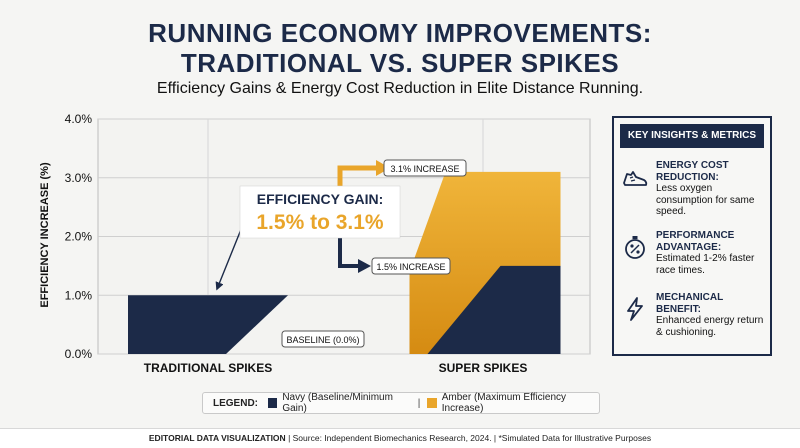 This screenshot has width=800, height=448. What do you see at coordinates (217, 438) in the screenshot?
I see `footer-title: EDITORIAL DATA VISUALIZATION` at bounding box center [217, 438].